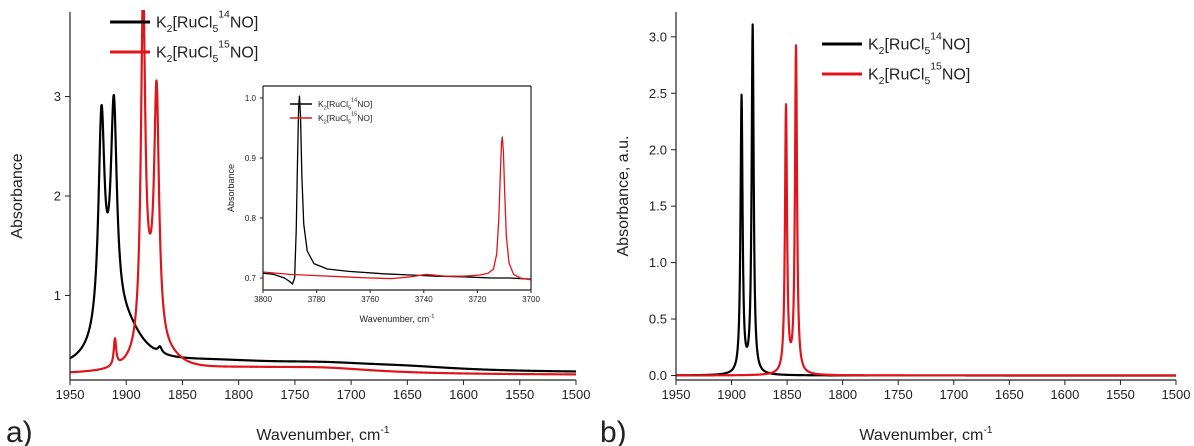 This screenshot has width=1194, height=446. What do you see at coordinates (658, 149) in the screenshot?
I see `y-tick-label: 2.0` at bounding box center [658, 149].